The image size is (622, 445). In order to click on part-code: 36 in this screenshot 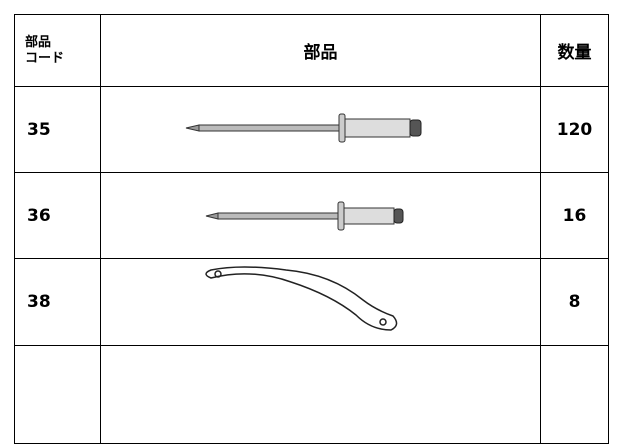, I will do `click(57, 215)`.